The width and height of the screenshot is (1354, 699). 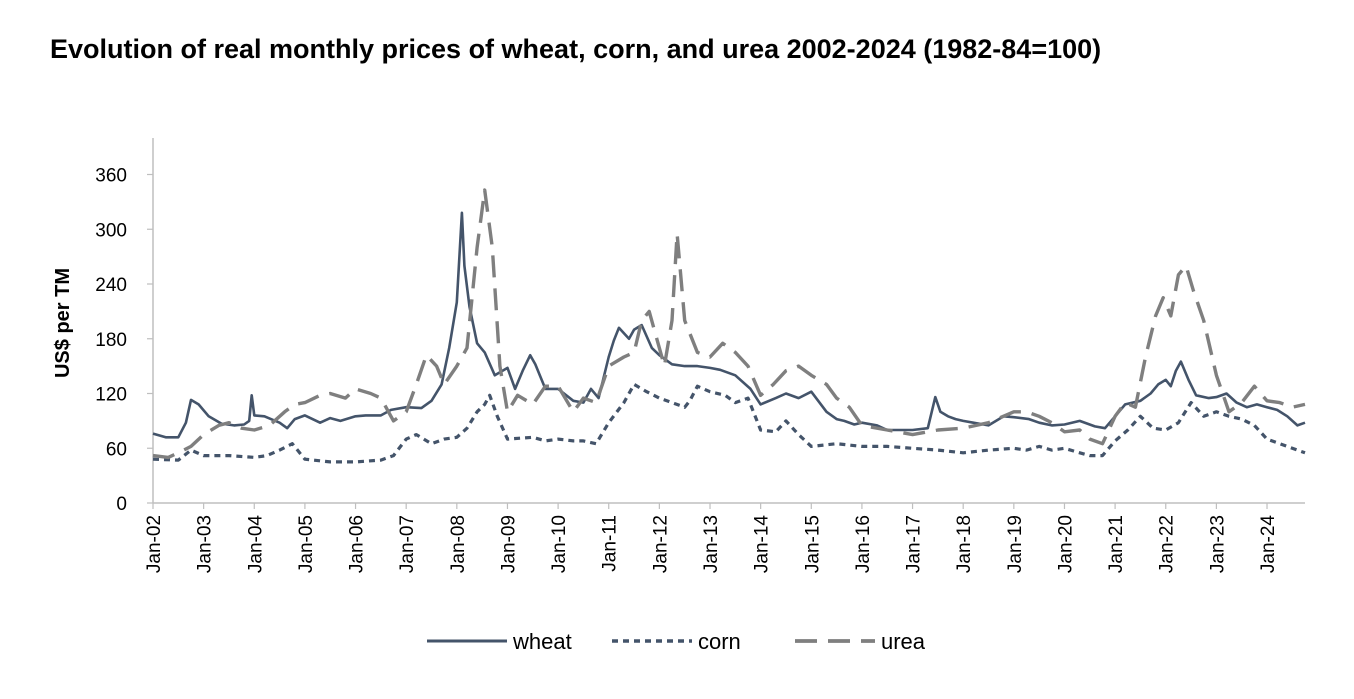 What do you see at coordinates (1116, 544) in the screenshot?
I see `x-tick-label: Jan-21` at bounding box center [1116, 544].